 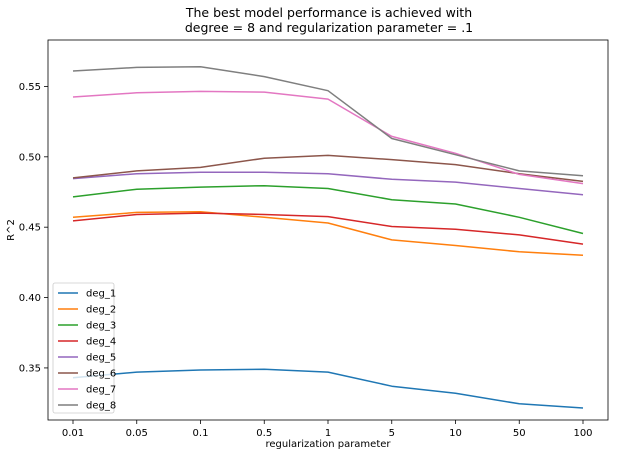 What do you see at coordinates (101, 374) in the screenshot?
I see `legend-label-deg-6: deg_6` at bounding box center [101, 374].